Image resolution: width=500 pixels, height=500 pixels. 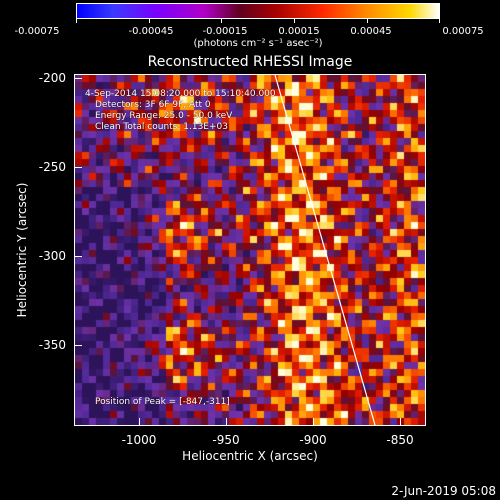 What do you see at coordinates (313, 440) in the screenshot?
I see `x-tick-label: -900` at bounding box center [313, 440].